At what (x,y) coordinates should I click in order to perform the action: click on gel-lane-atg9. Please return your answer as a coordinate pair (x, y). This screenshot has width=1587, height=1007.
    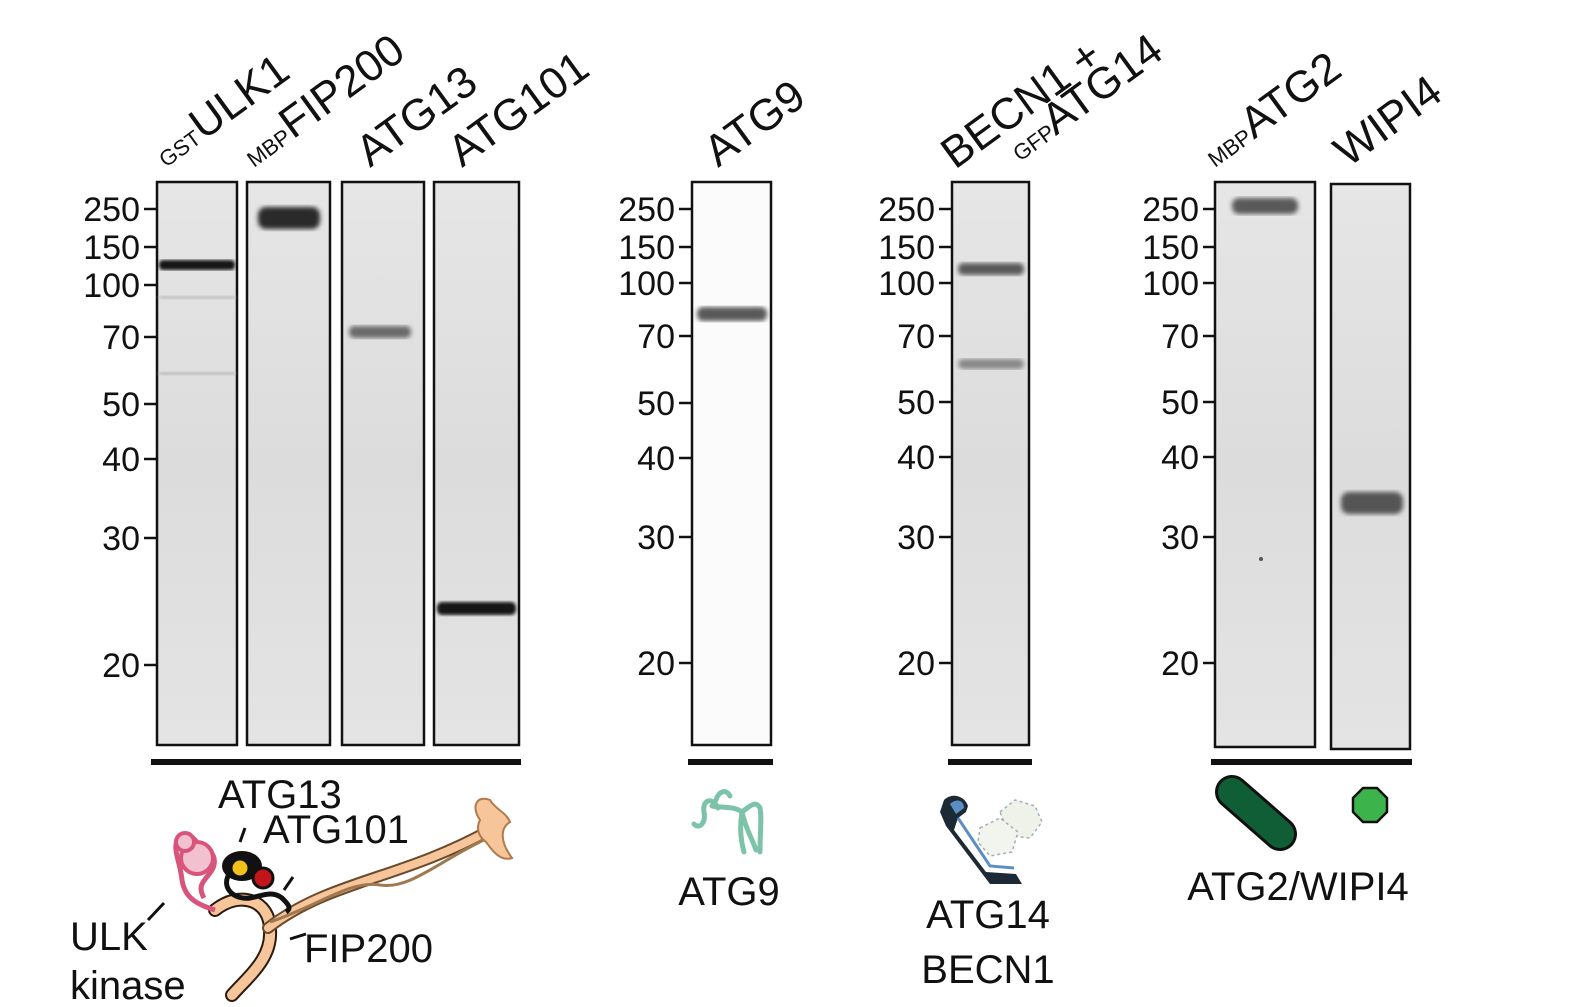
    Looking at the image, I should click on (731, 463).